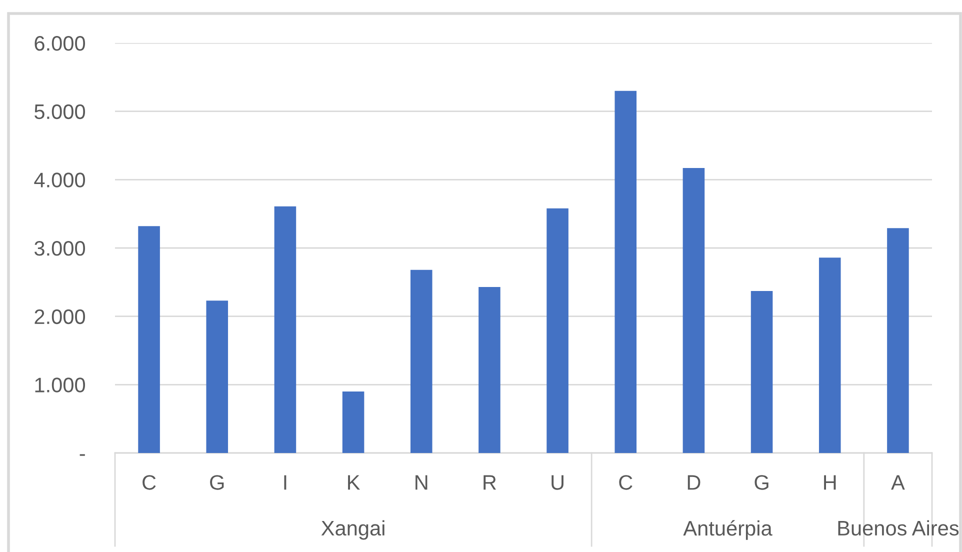 This screenshot has height=552, width=962. What do you see at coordinates (60, 112) in the screenshot?
I see `y-tick-label: 5.000` at bounding box center [60, 112].